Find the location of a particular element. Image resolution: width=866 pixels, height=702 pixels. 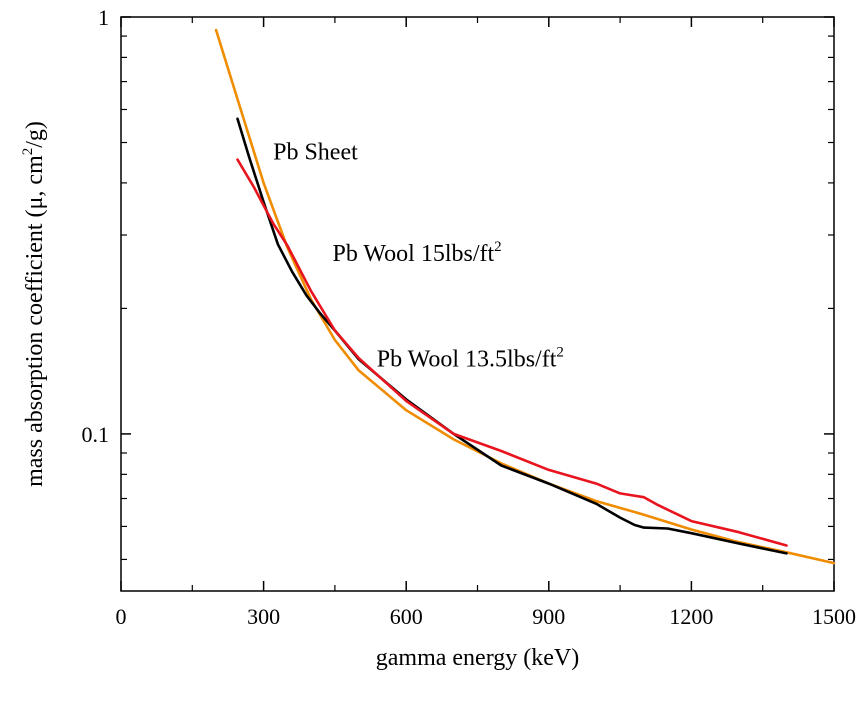

series-label-text: Pb Sheet is located at coordinates (315, 153).